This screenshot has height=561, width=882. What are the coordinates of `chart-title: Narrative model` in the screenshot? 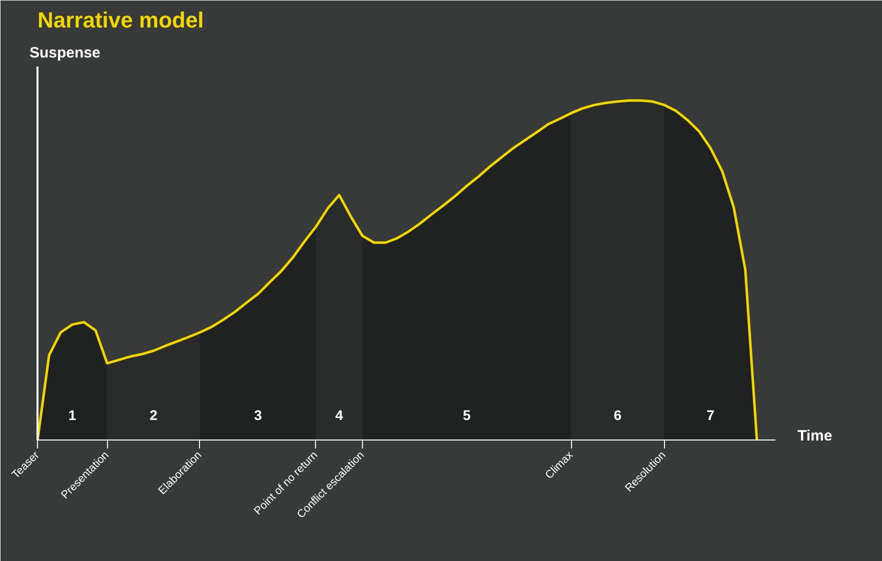 It's located at (121, 20).